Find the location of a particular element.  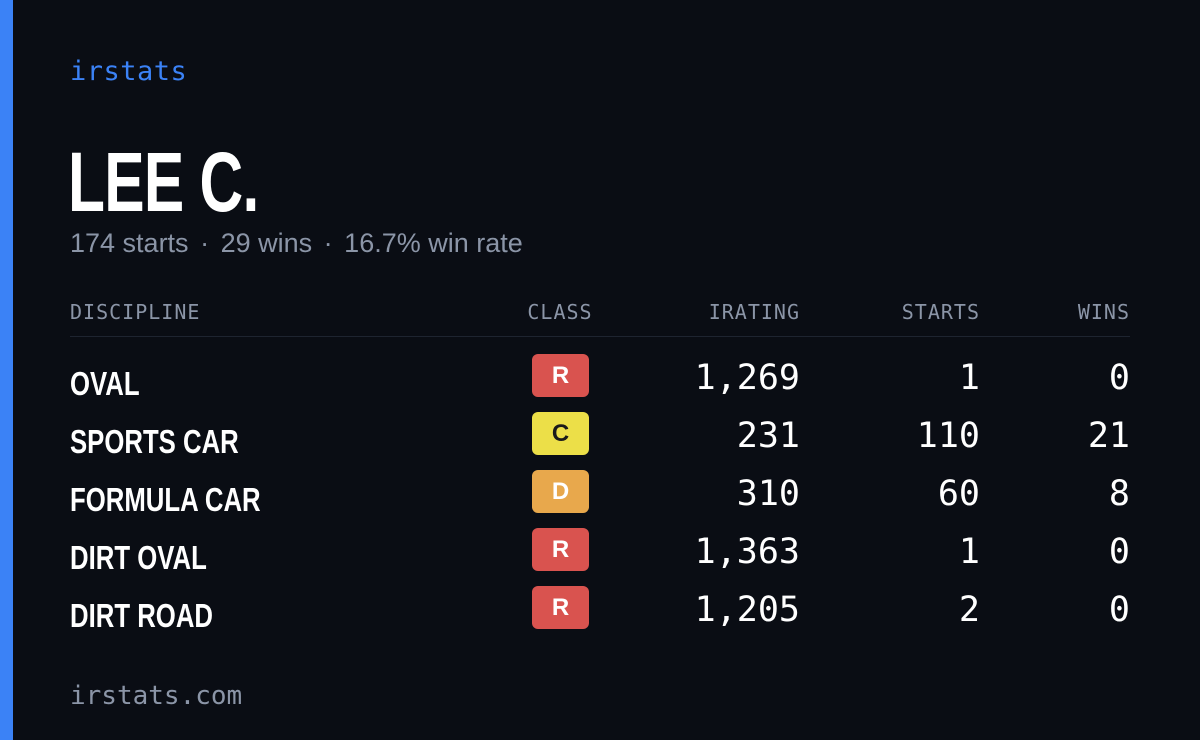

discipline-name: DIRT ROAD is located at coordinates (141, 615).